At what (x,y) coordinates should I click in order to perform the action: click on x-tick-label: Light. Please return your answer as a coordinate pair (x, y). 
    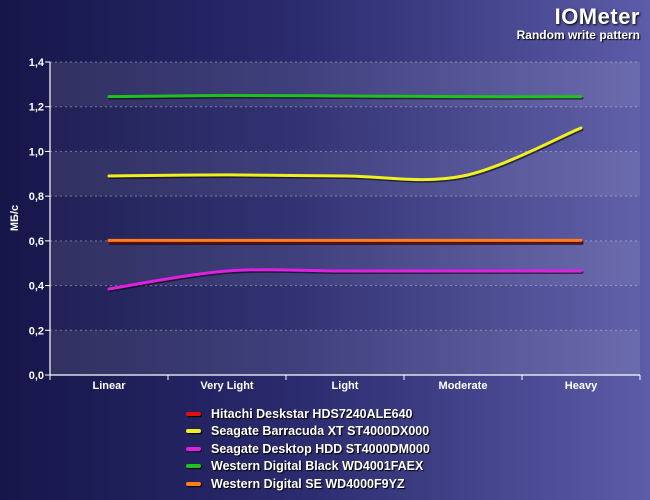
    Looking at the image, I should click on (345, 386).